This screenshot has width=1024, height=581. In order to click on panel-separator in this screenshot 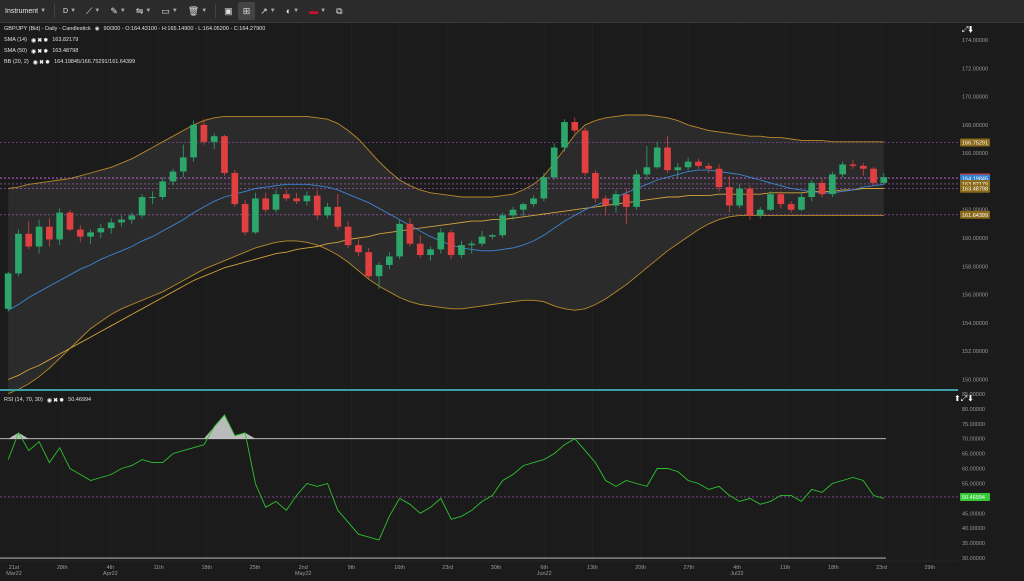, I will do `click(493, 390)`.